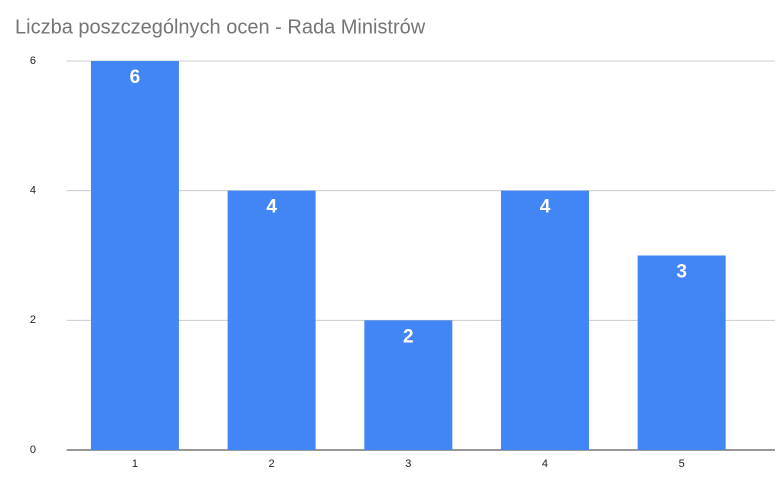 The image size is (782, 477). Describe the element at coordinates (681, 272) in the screenshot. I see `data-label: 3` at that location.